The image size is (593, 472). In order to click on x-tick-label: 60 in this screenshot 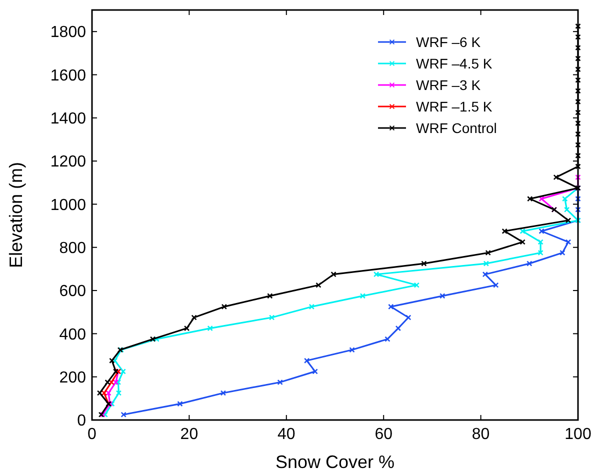, I will do `click(383, 434)`.